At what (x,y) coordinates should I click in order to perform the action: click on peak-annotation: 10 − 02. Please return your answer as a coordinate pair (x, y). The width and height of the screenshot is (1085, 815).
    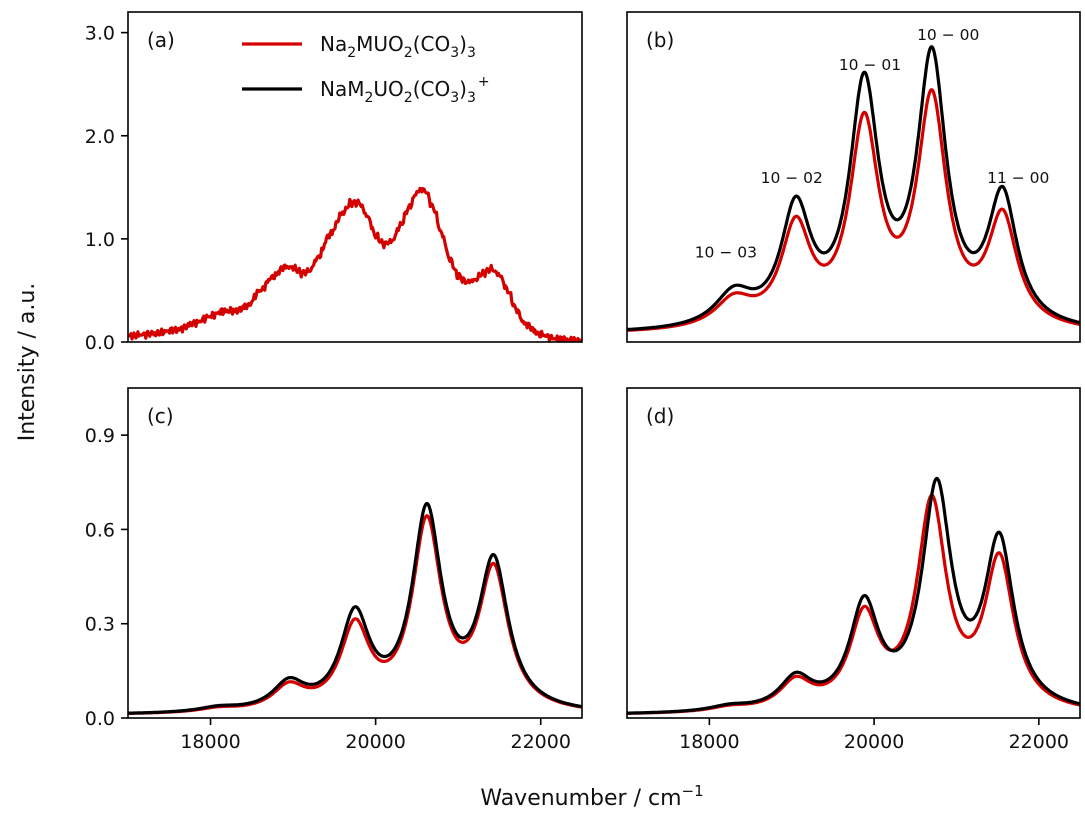
    Looking at the image, I should click on (792, 178).